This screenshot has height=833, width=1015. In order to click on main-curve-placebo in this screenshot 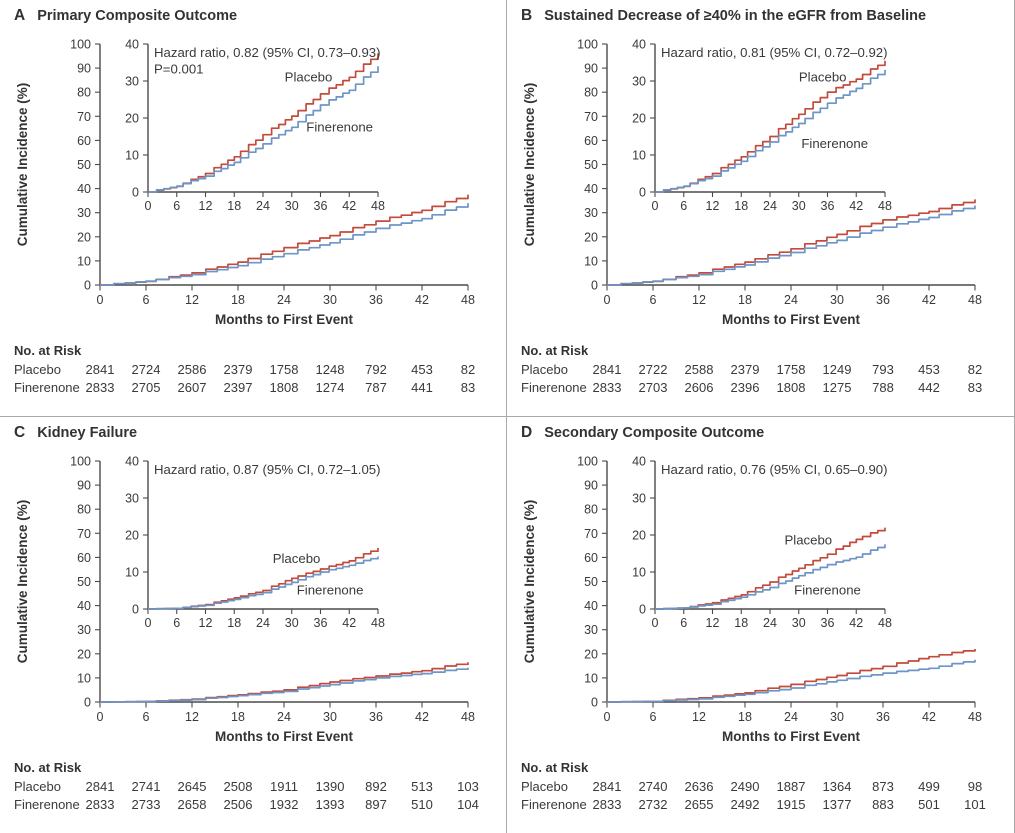, I will do `click(284, 682)`.